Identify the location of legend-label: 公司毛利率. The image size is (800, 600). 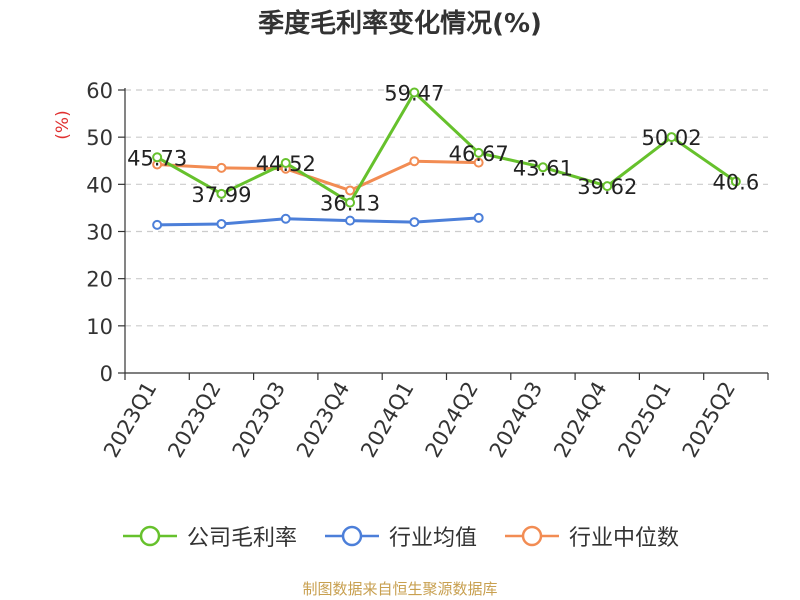
(241, 538).